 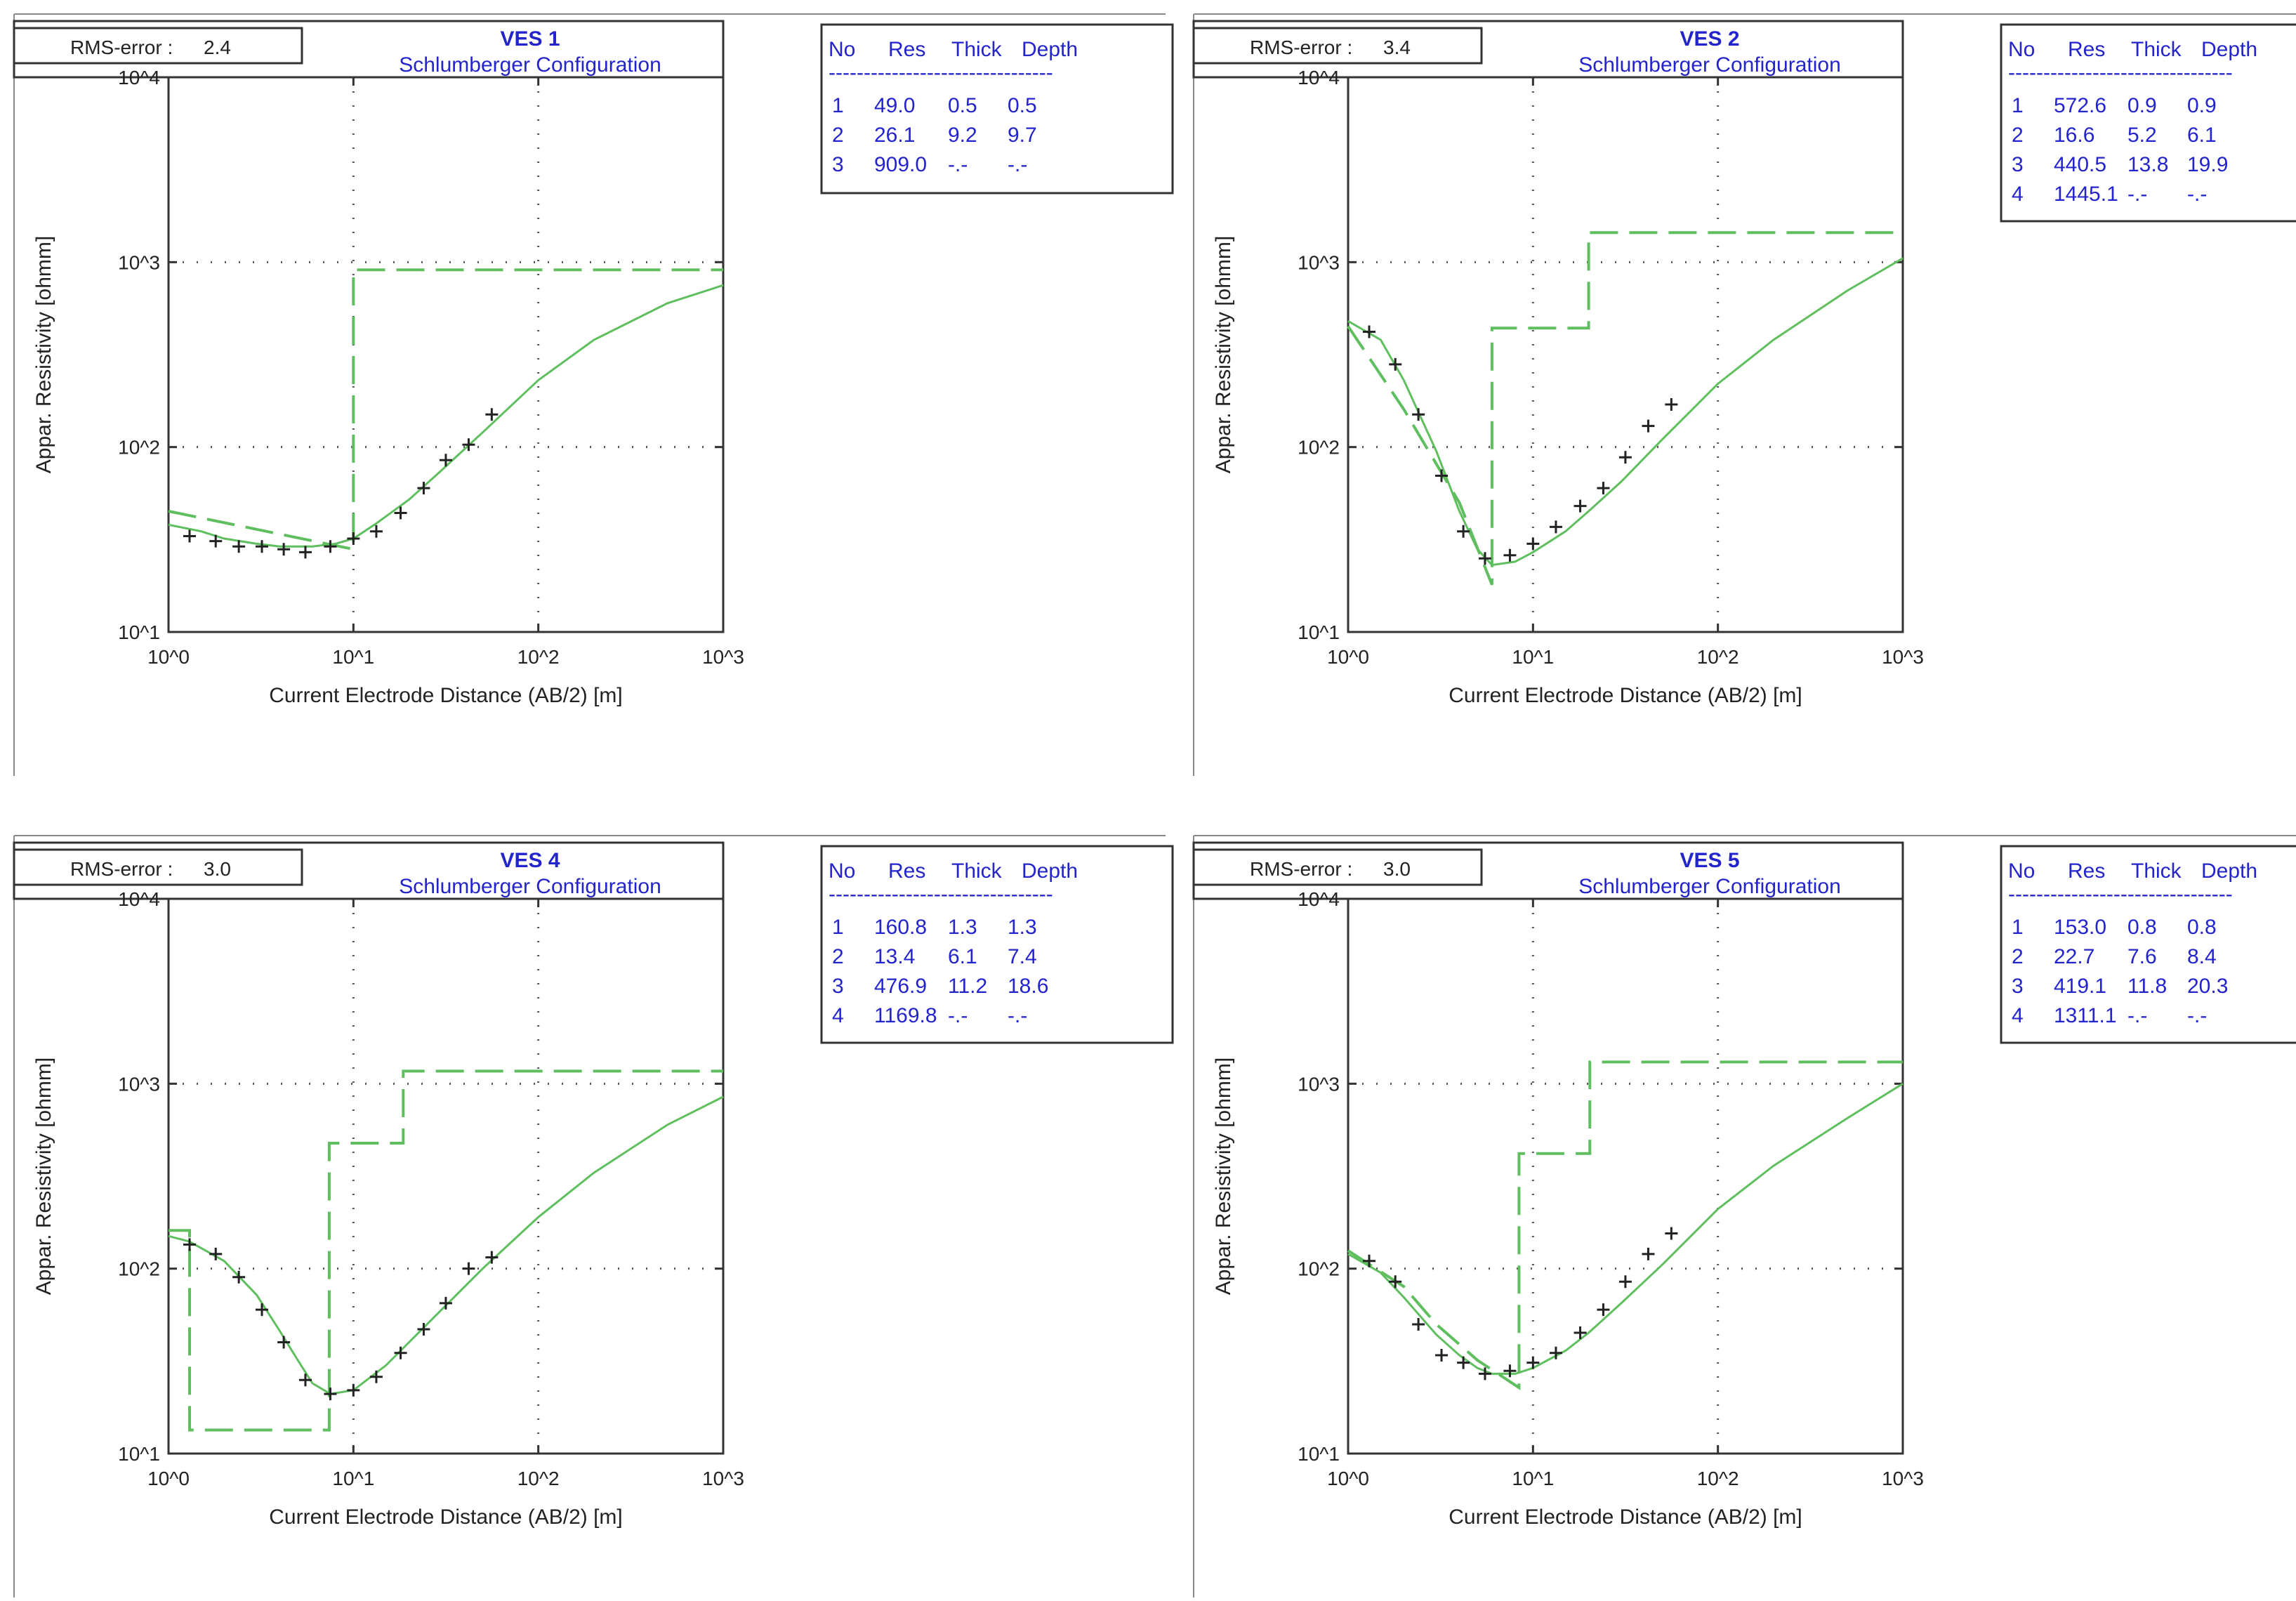 I want to click on chart-title: VES 1, so click(x=530, y=39).